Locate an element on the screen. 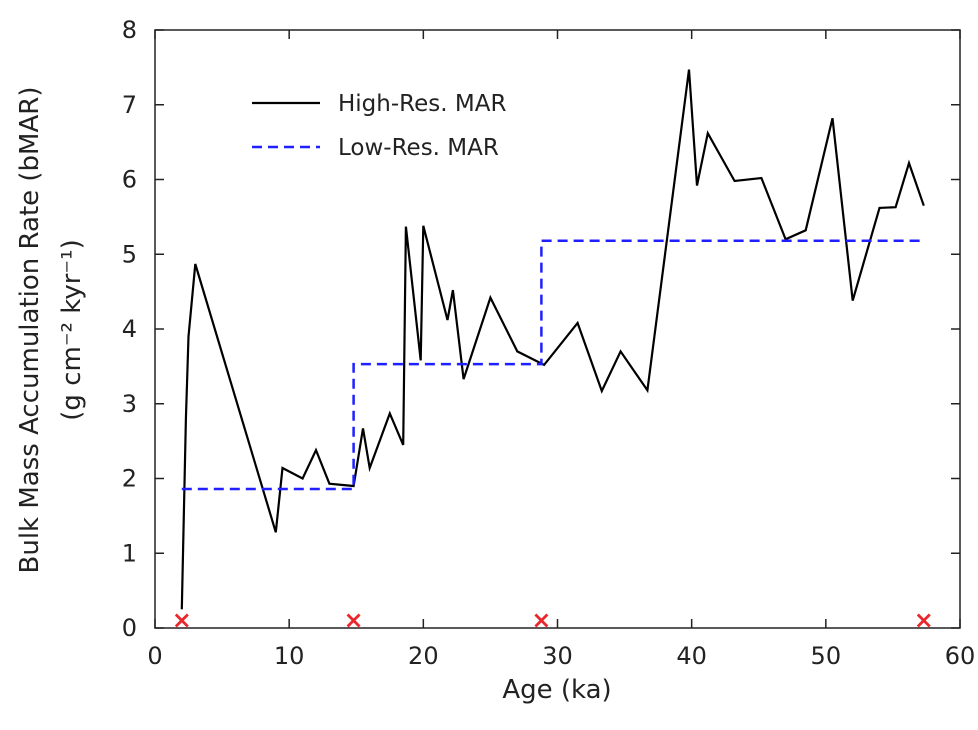 The width and height of the screenshot is (978, 730). y-tick-label-7: 7 is located at coordinates (129, 105).